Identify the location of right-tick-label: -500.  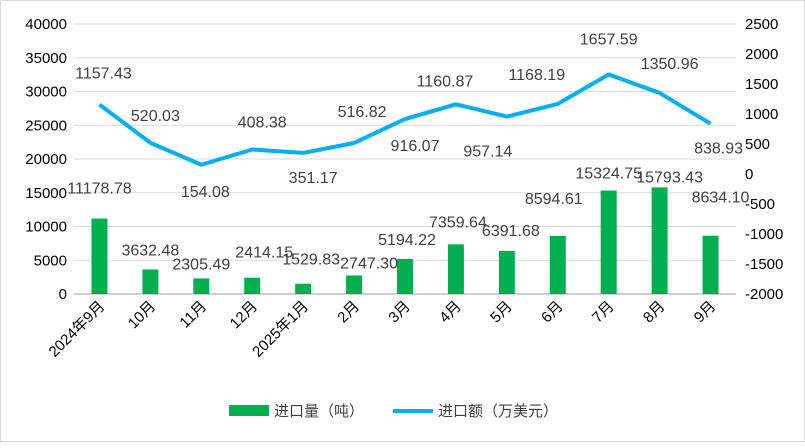
(760, 204).